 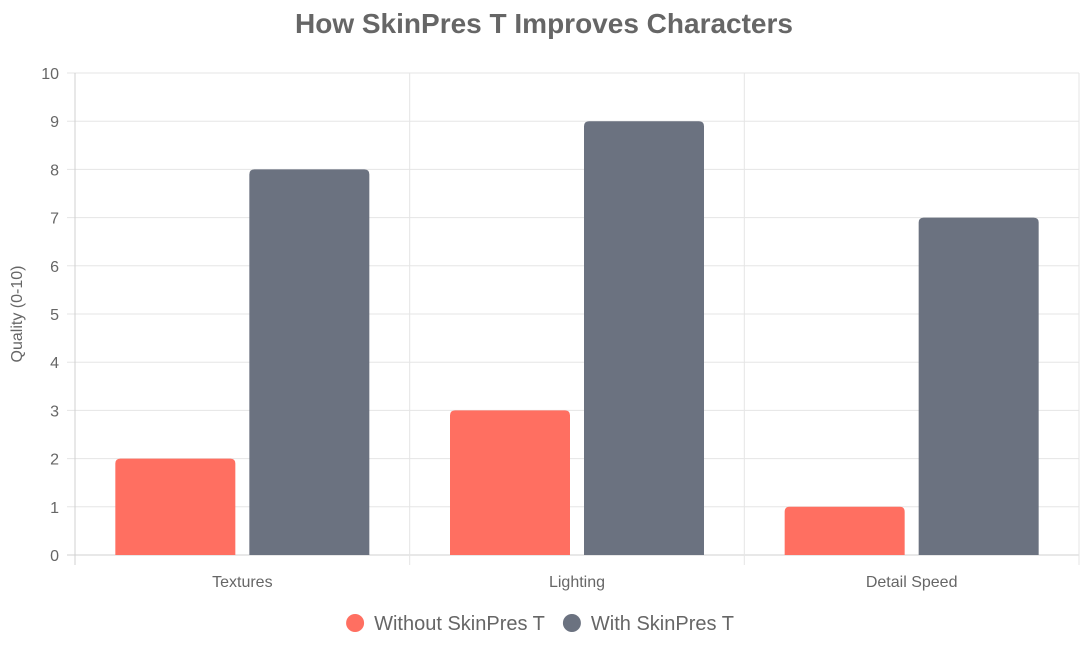 I want to click on y-tick-label: 1, so click(x=54, y=508).